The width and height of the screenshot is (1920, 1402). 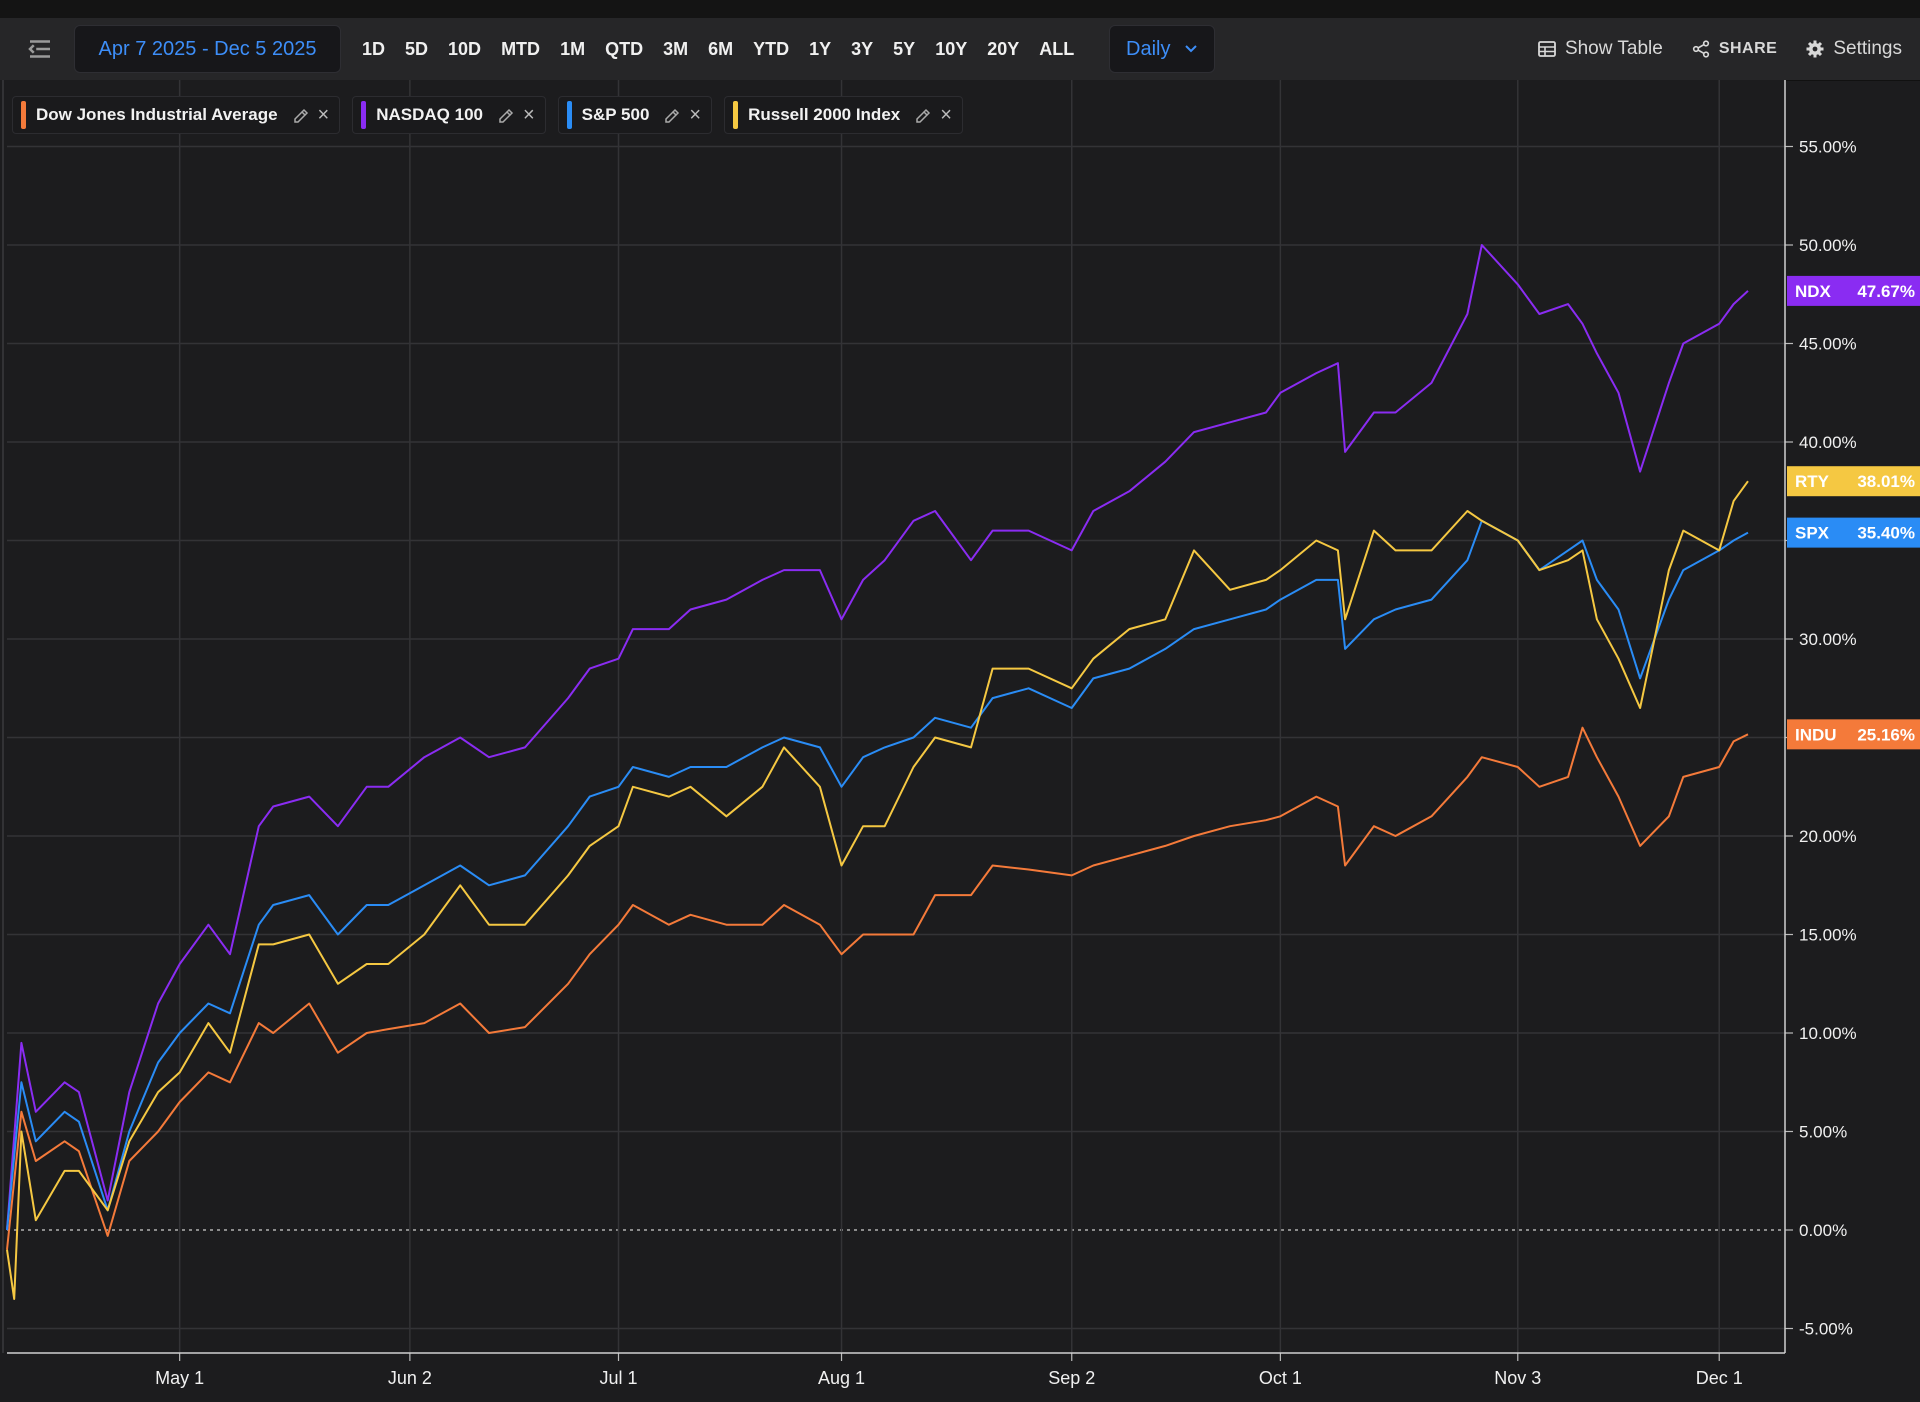 I want to click on legend-chip: NASDAQ 100 ×, so click(x=449, y=115).